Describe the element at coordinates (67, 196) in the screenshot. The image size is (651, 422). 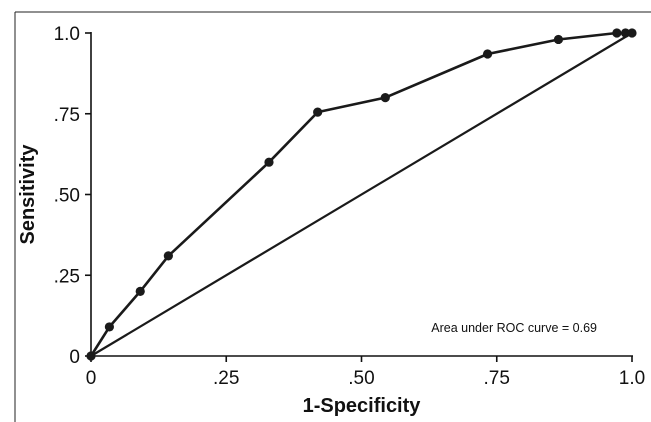
I see `y-tick-label: .50` at that location.